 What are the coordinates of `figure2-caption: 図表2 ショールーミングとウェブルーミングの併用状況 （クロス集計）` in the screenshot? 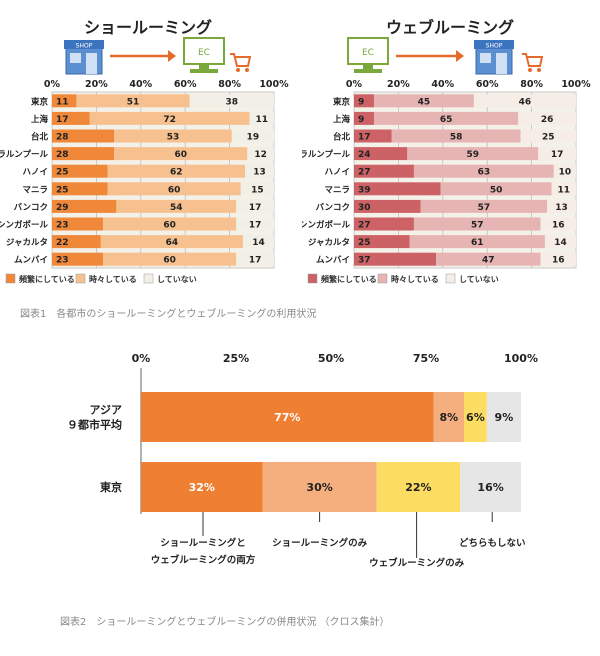 It's located at (225, 622).